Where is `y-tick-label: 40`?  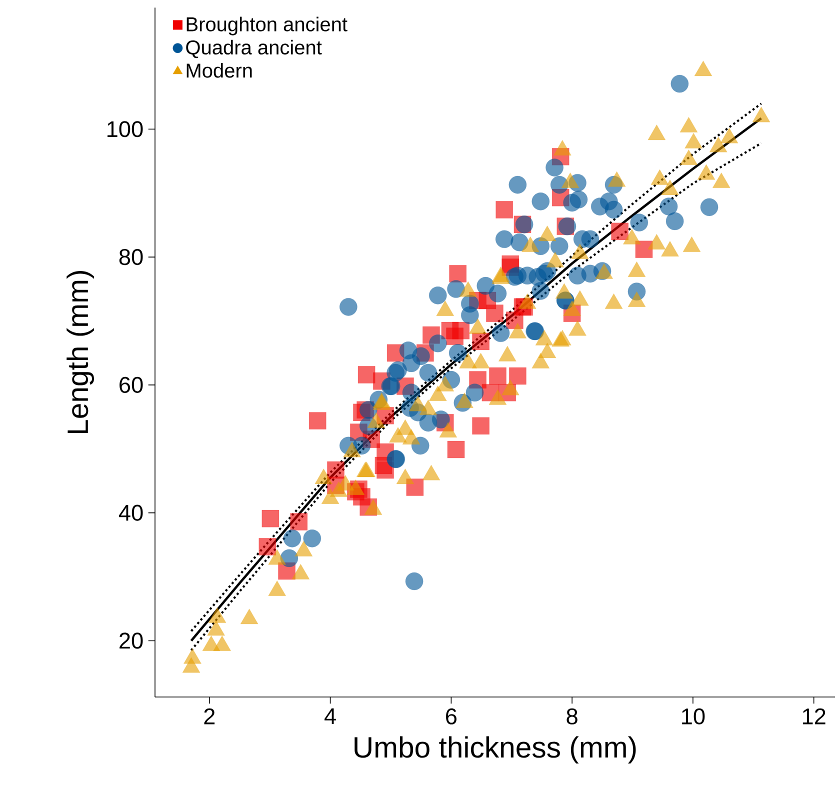 y-tick-label: 40 is located at coordinates (130, 512).